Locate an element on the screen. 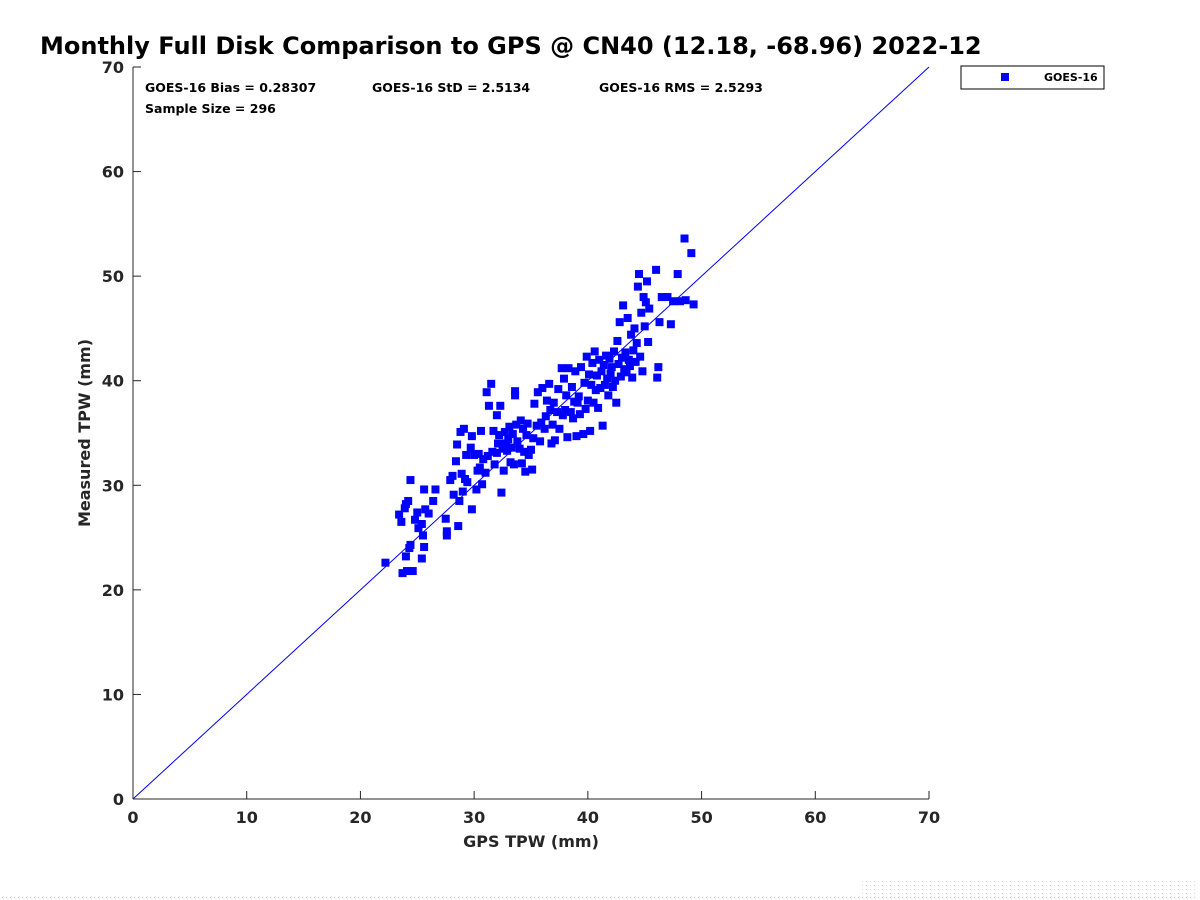 Image resolution: width=1200 pixels, height=900 pixels. stat-bias: GOES-16 Bias = 0.28307 is located at coordinates (230, 87).